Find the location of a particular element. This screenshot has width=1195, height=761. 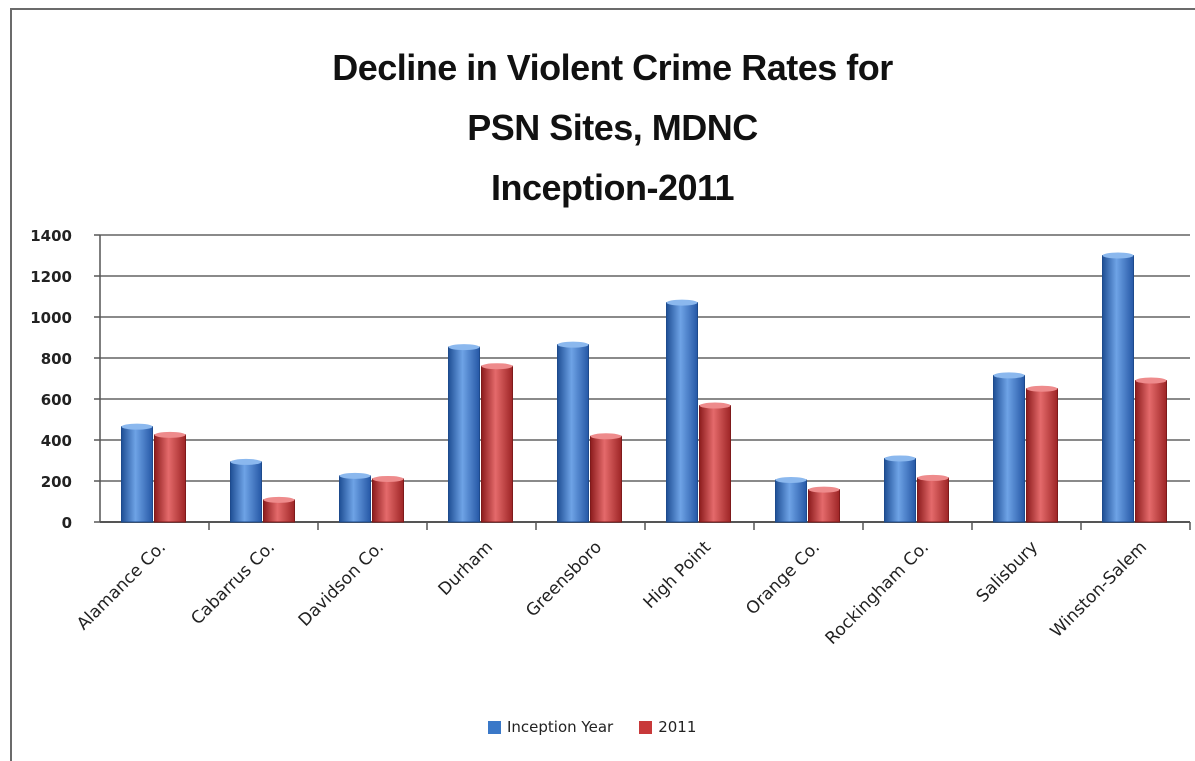

chart-title-line-3: Inception-2011 is located at coordinates (612, 187).